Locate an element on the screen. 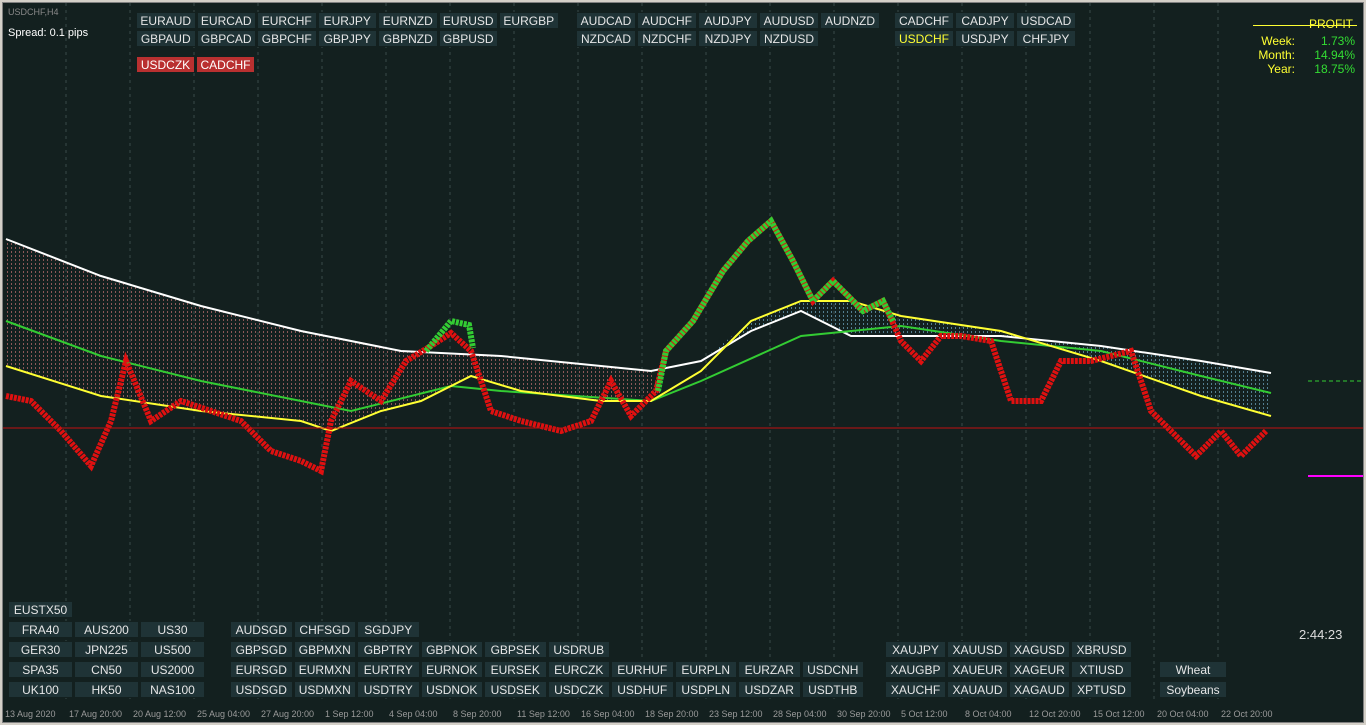 The height and width of the screenshot is (725, 1366). symbol-button: SPA35 is located at coordinates (40, 669).